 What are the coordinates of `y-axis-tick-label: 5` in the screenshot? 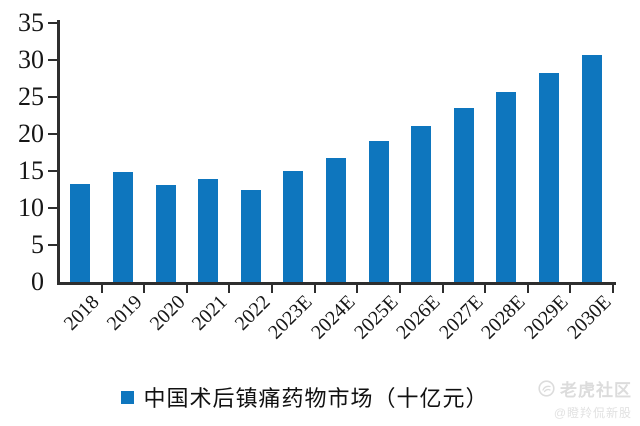 It's located at (37, 244).